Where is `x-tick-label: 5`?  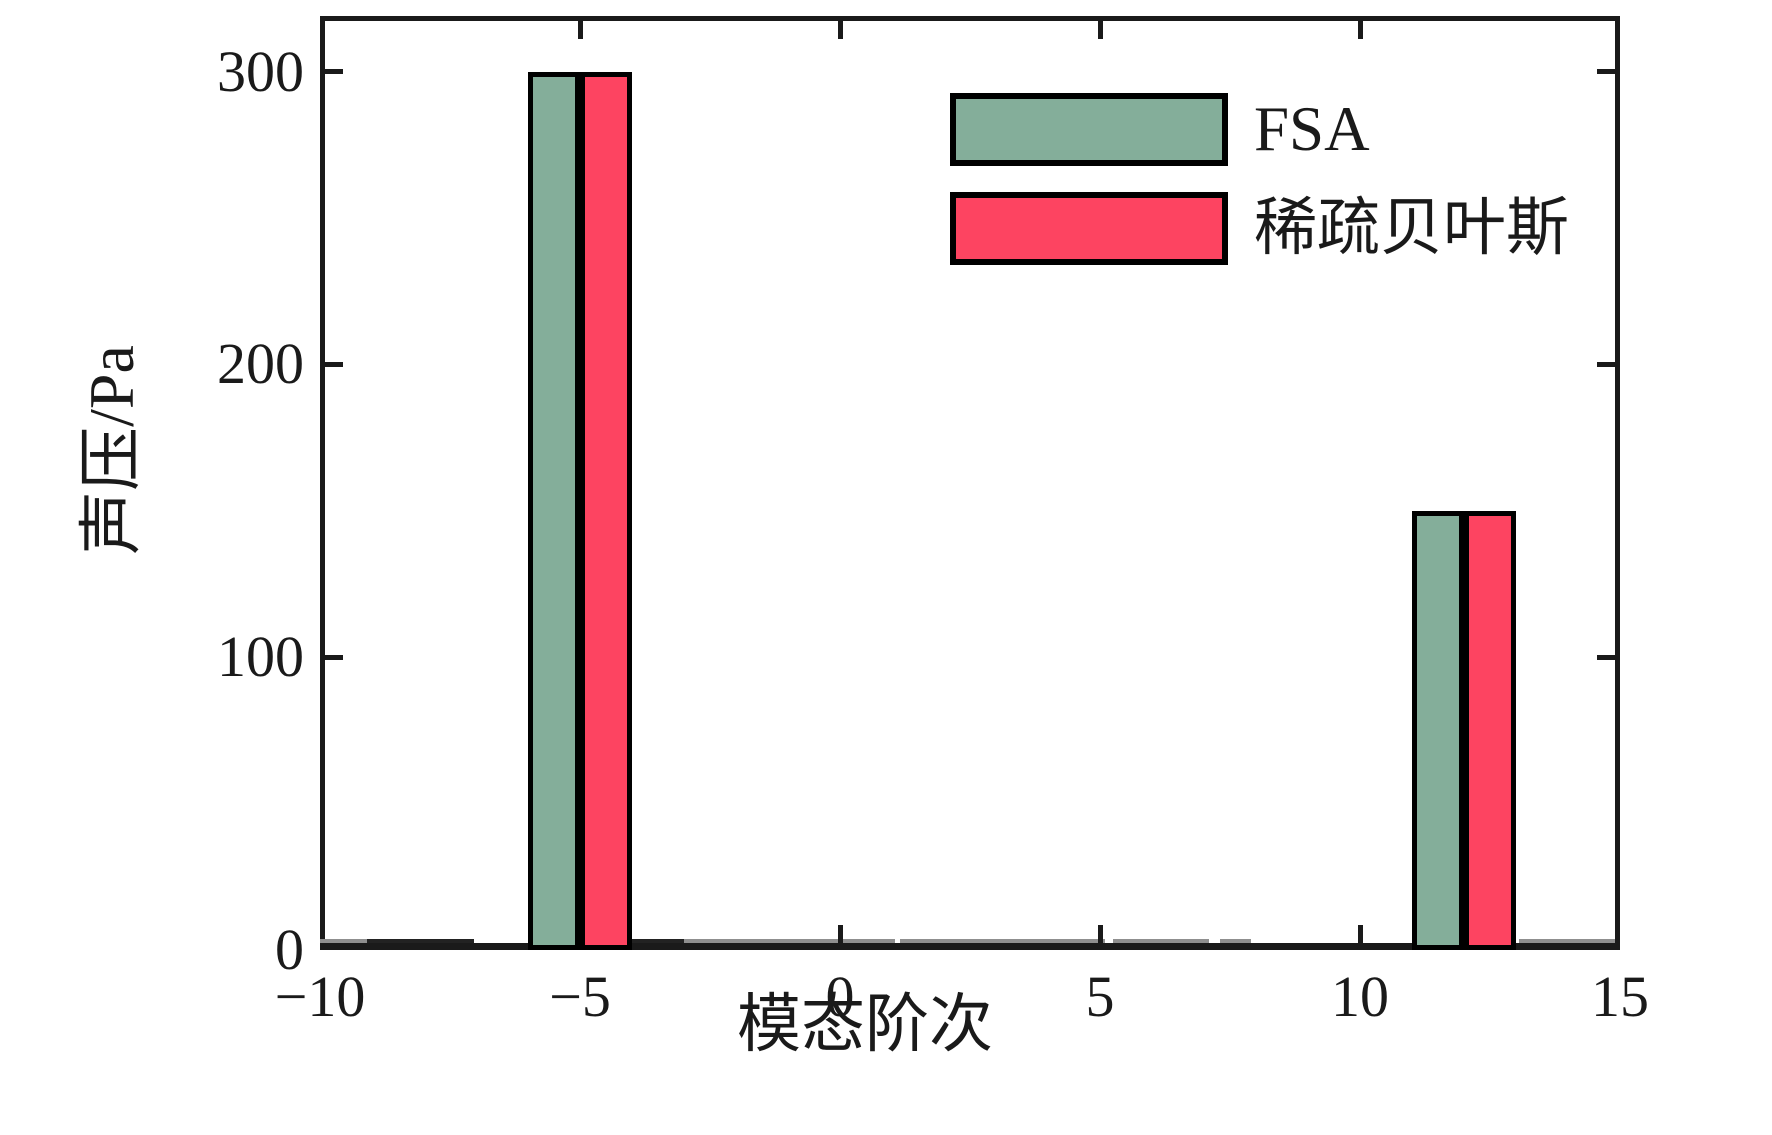
x-tick-label: 5 is located at coordinates (1100, 996).